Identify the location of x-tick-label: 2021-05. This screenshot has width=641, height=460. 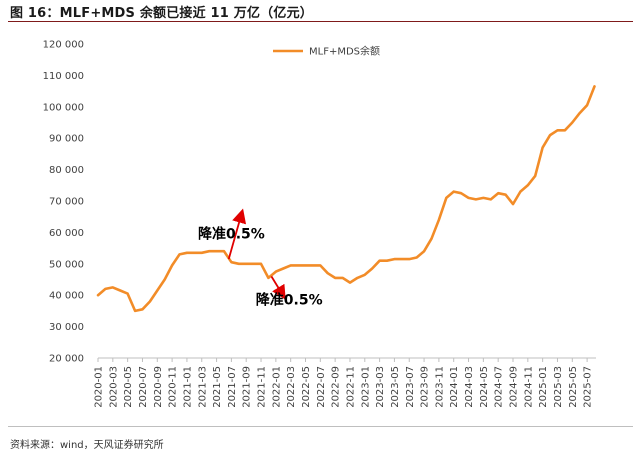
(217, 387).